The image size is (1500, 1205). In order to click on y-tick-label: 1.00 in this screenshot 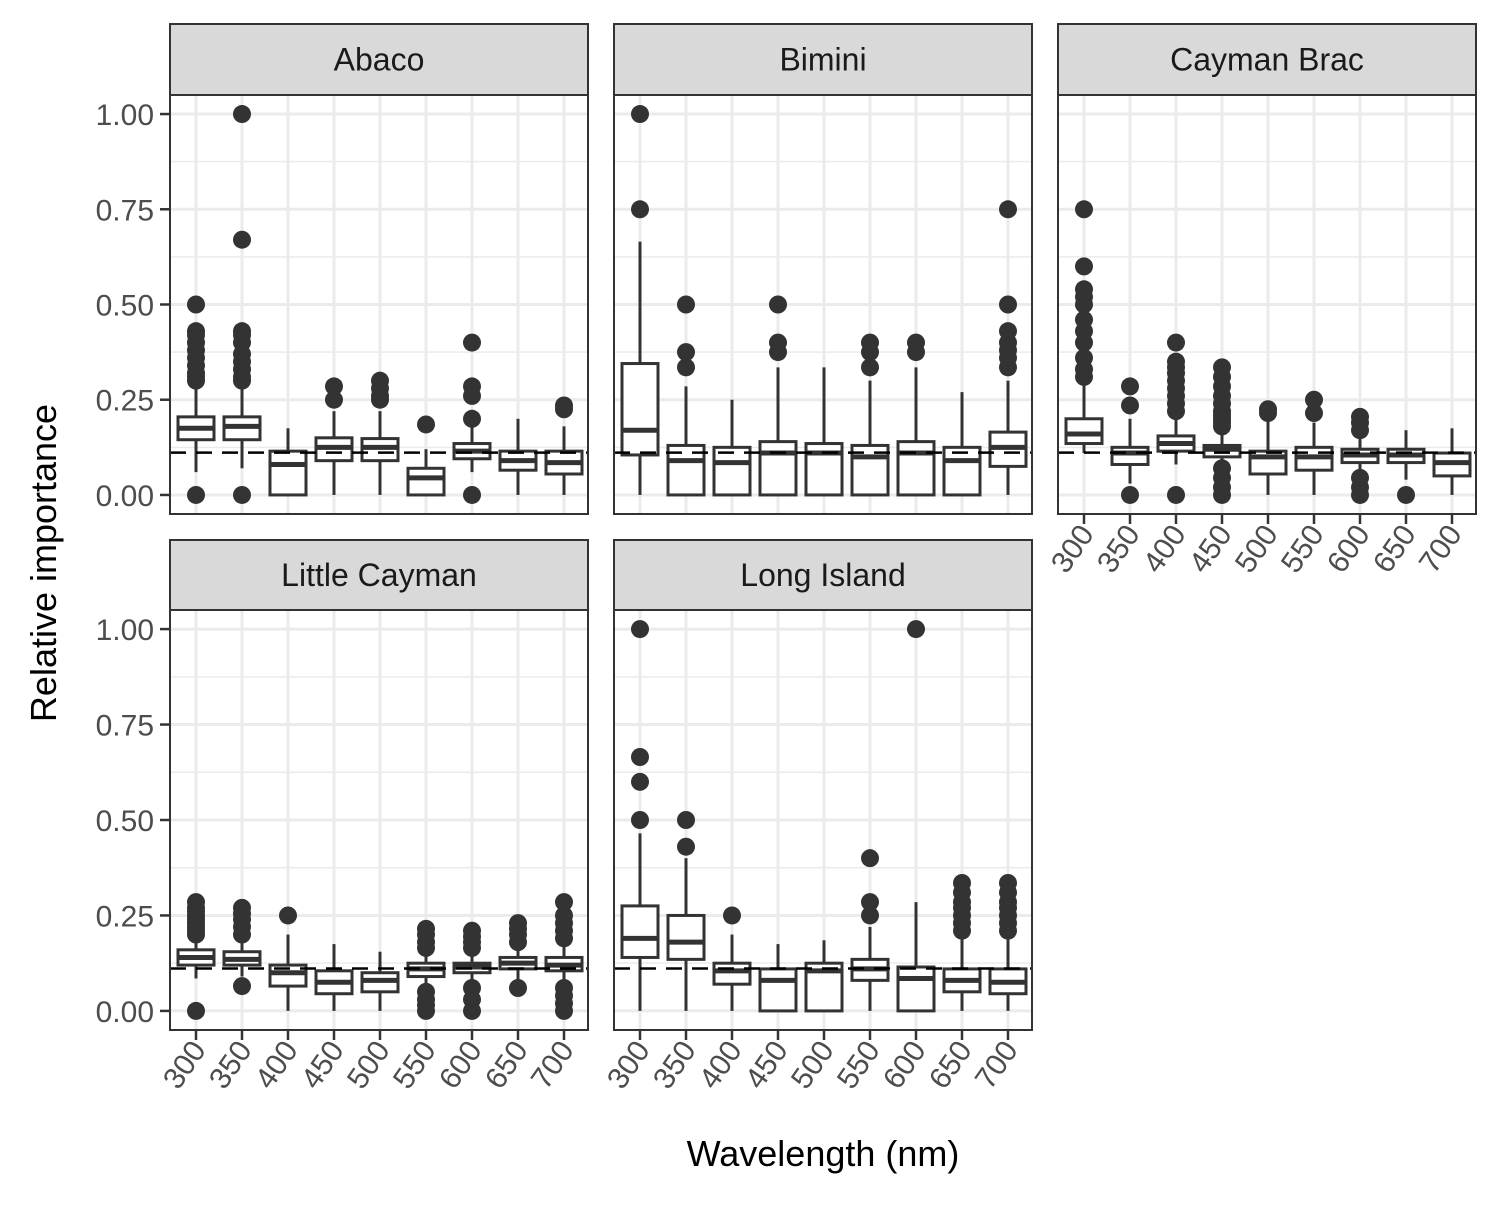, I will do `click(125, 630)`.